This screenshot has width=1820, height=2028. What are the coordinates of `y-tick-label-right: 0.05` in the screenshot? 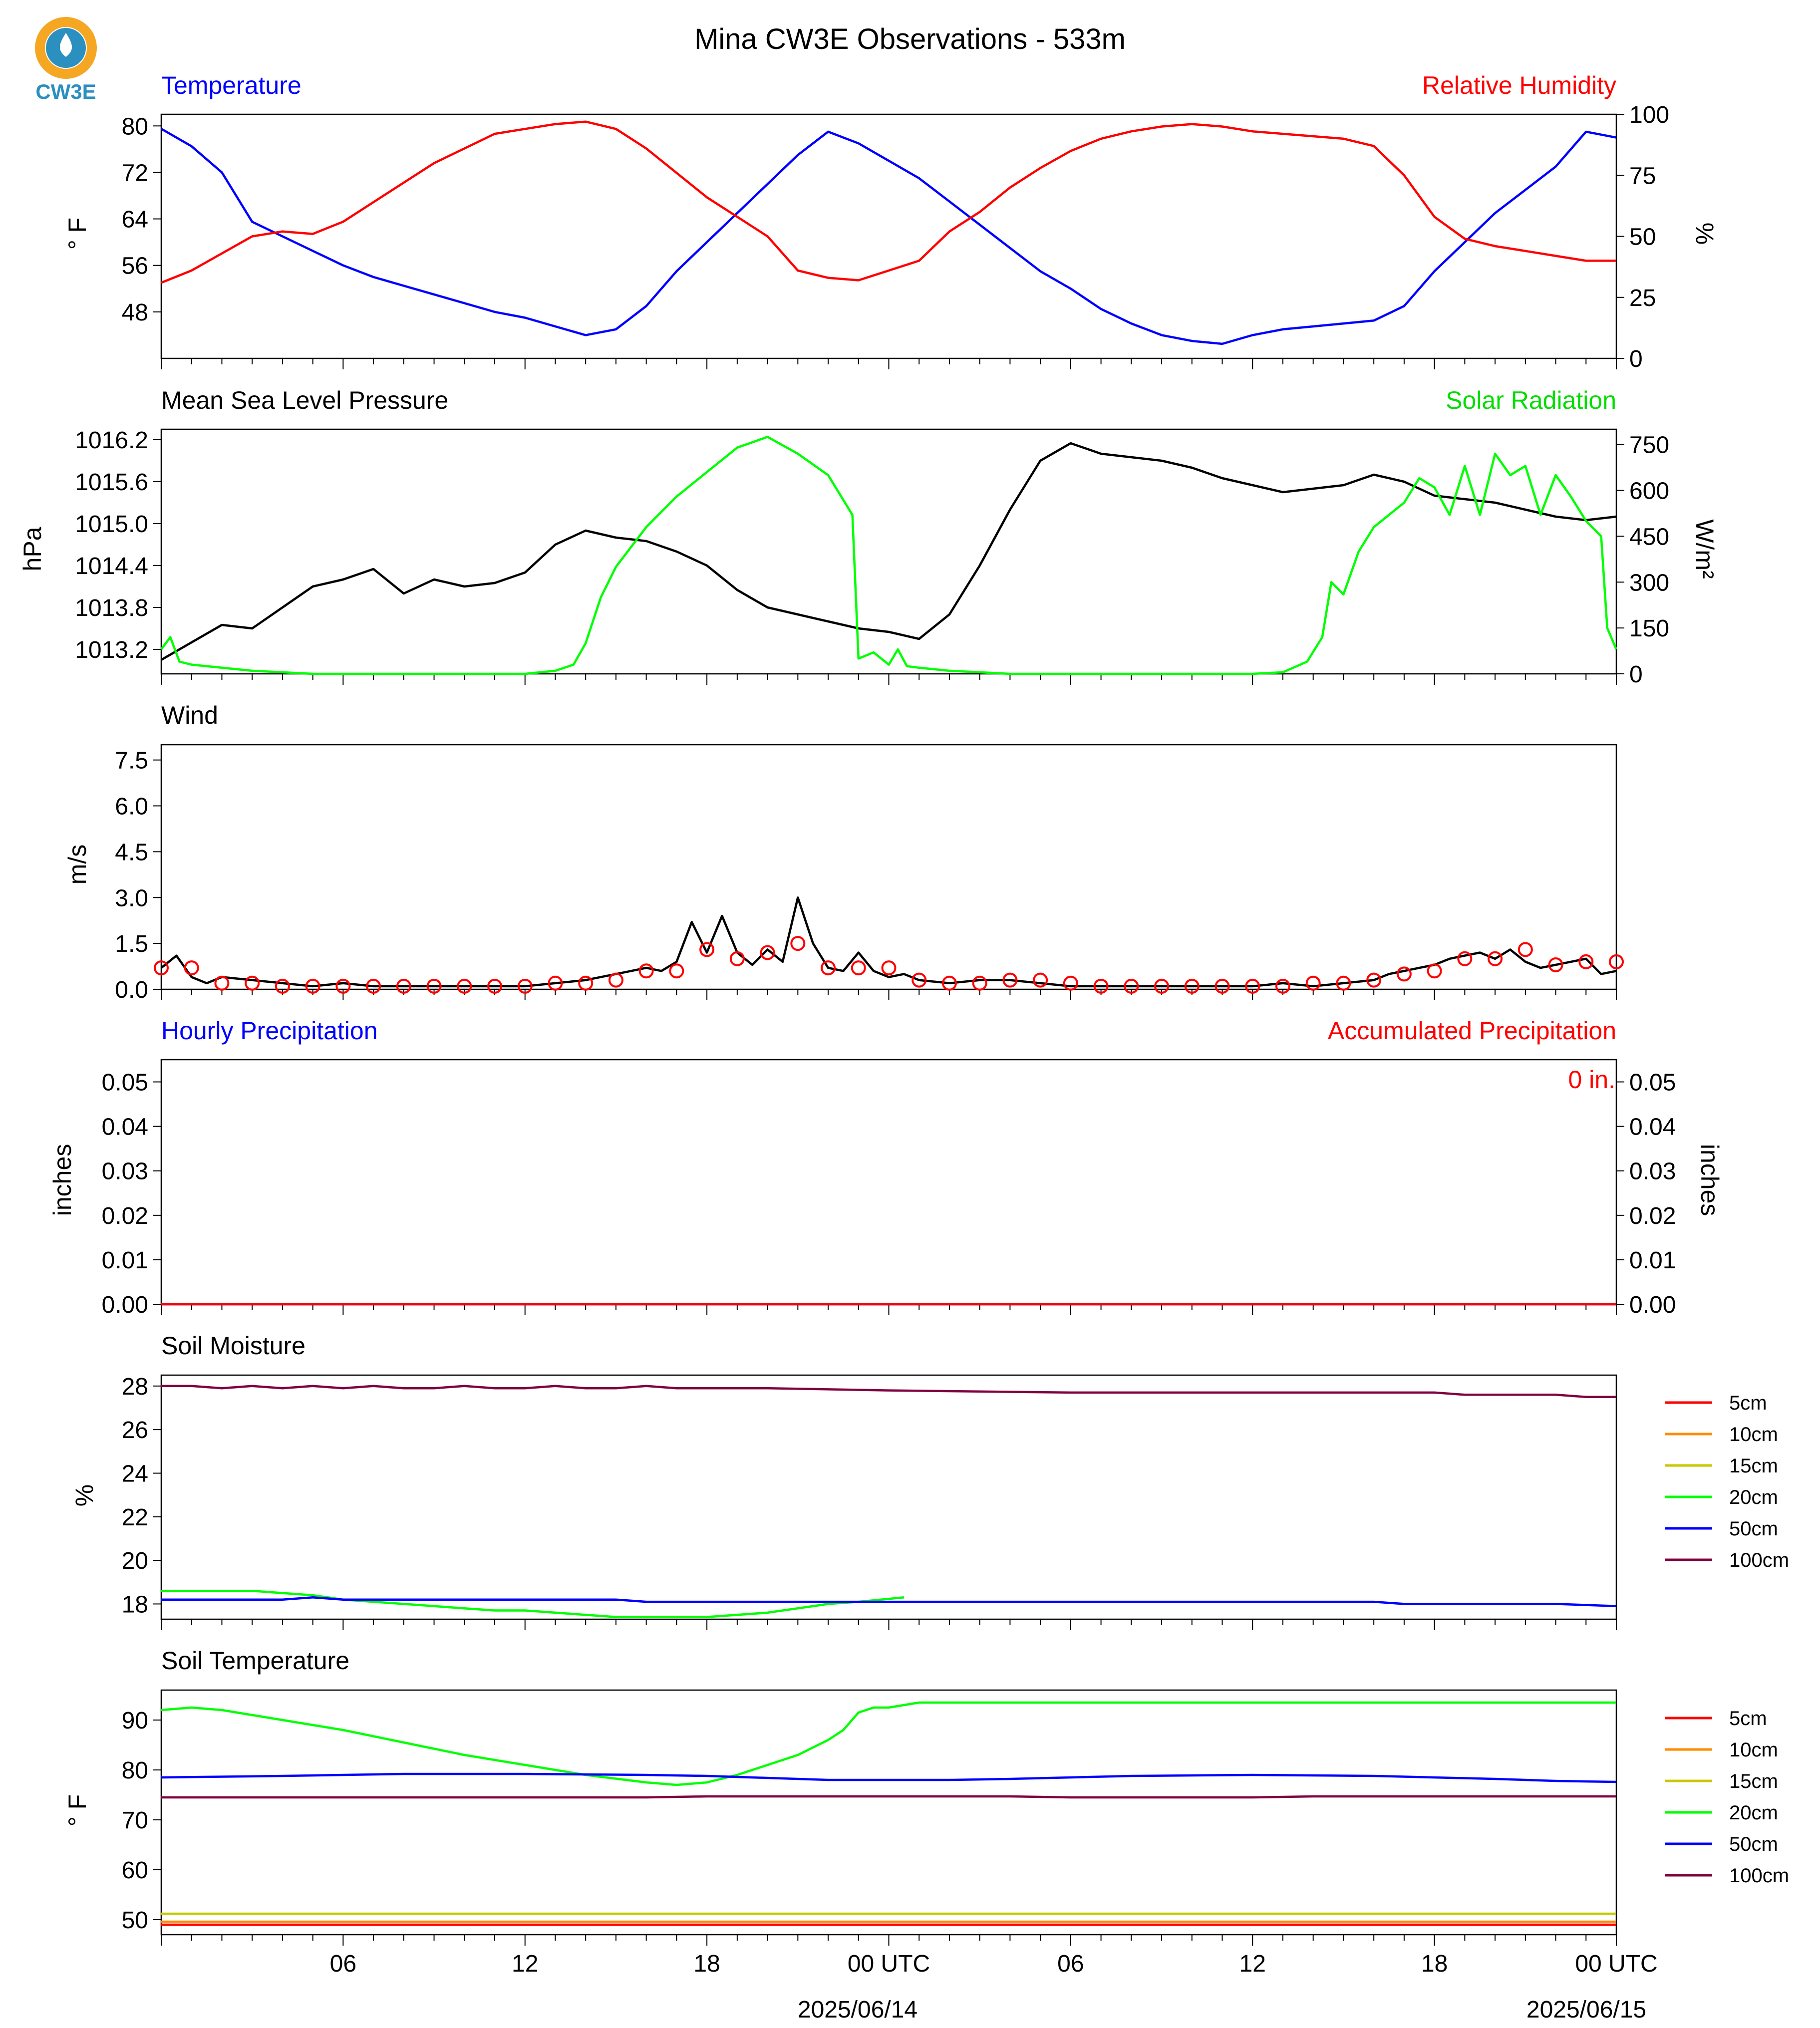 It's located at (1652, 1083).